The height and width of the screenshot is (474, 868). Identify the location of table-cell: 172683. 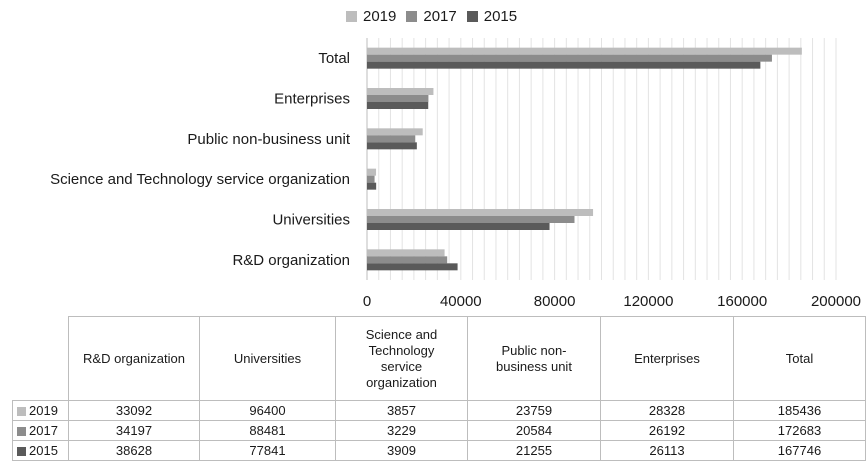
(799, 430).